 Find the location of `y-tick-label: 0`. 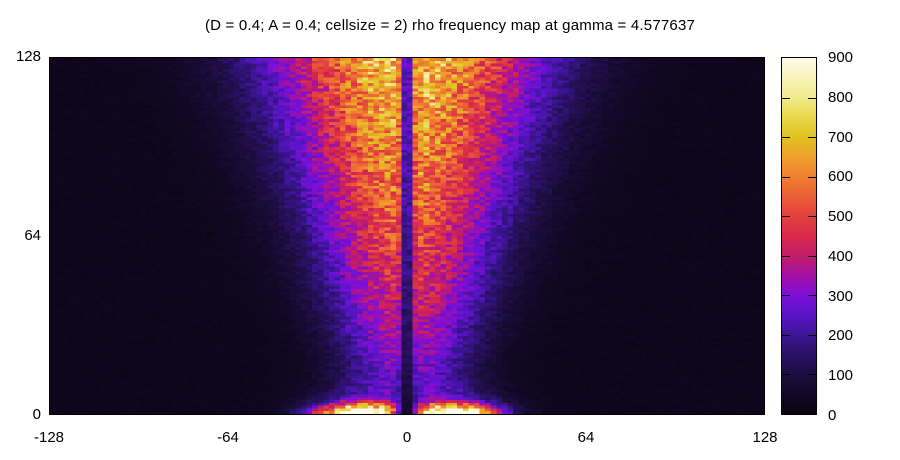

y-tick-label: 0 is located at coordinates (36, 414).